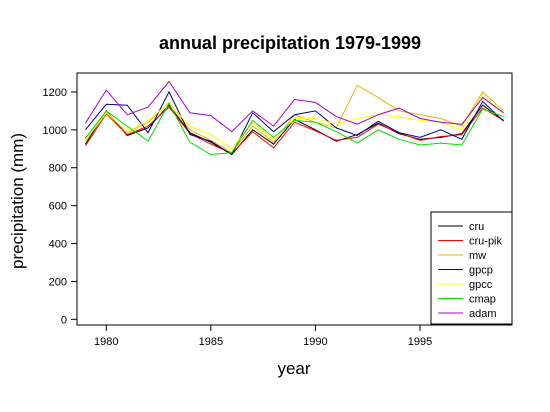  I want to click on legend-label-cru: cru, so click(476, 227).